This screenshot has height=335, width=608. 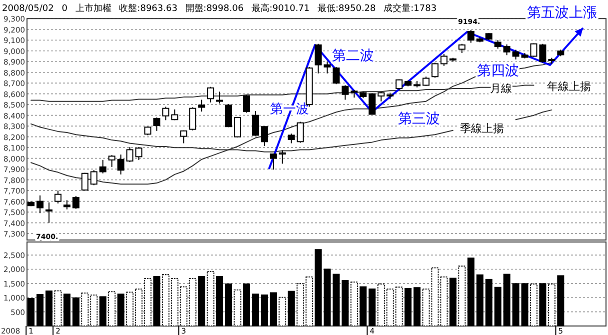 What do you see at coordinates (482, 128) in the screenshot?
I see `annotation: 季線上揚` at bounding box center [482, 128].